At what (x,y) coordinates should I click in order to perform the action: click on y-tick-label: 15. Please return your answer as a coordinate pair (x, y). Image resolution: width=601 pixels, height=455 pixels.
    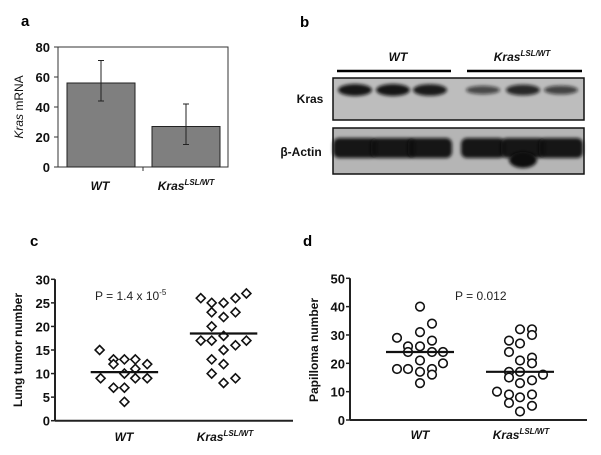
    Looking at the image, I should click on (43, 350).